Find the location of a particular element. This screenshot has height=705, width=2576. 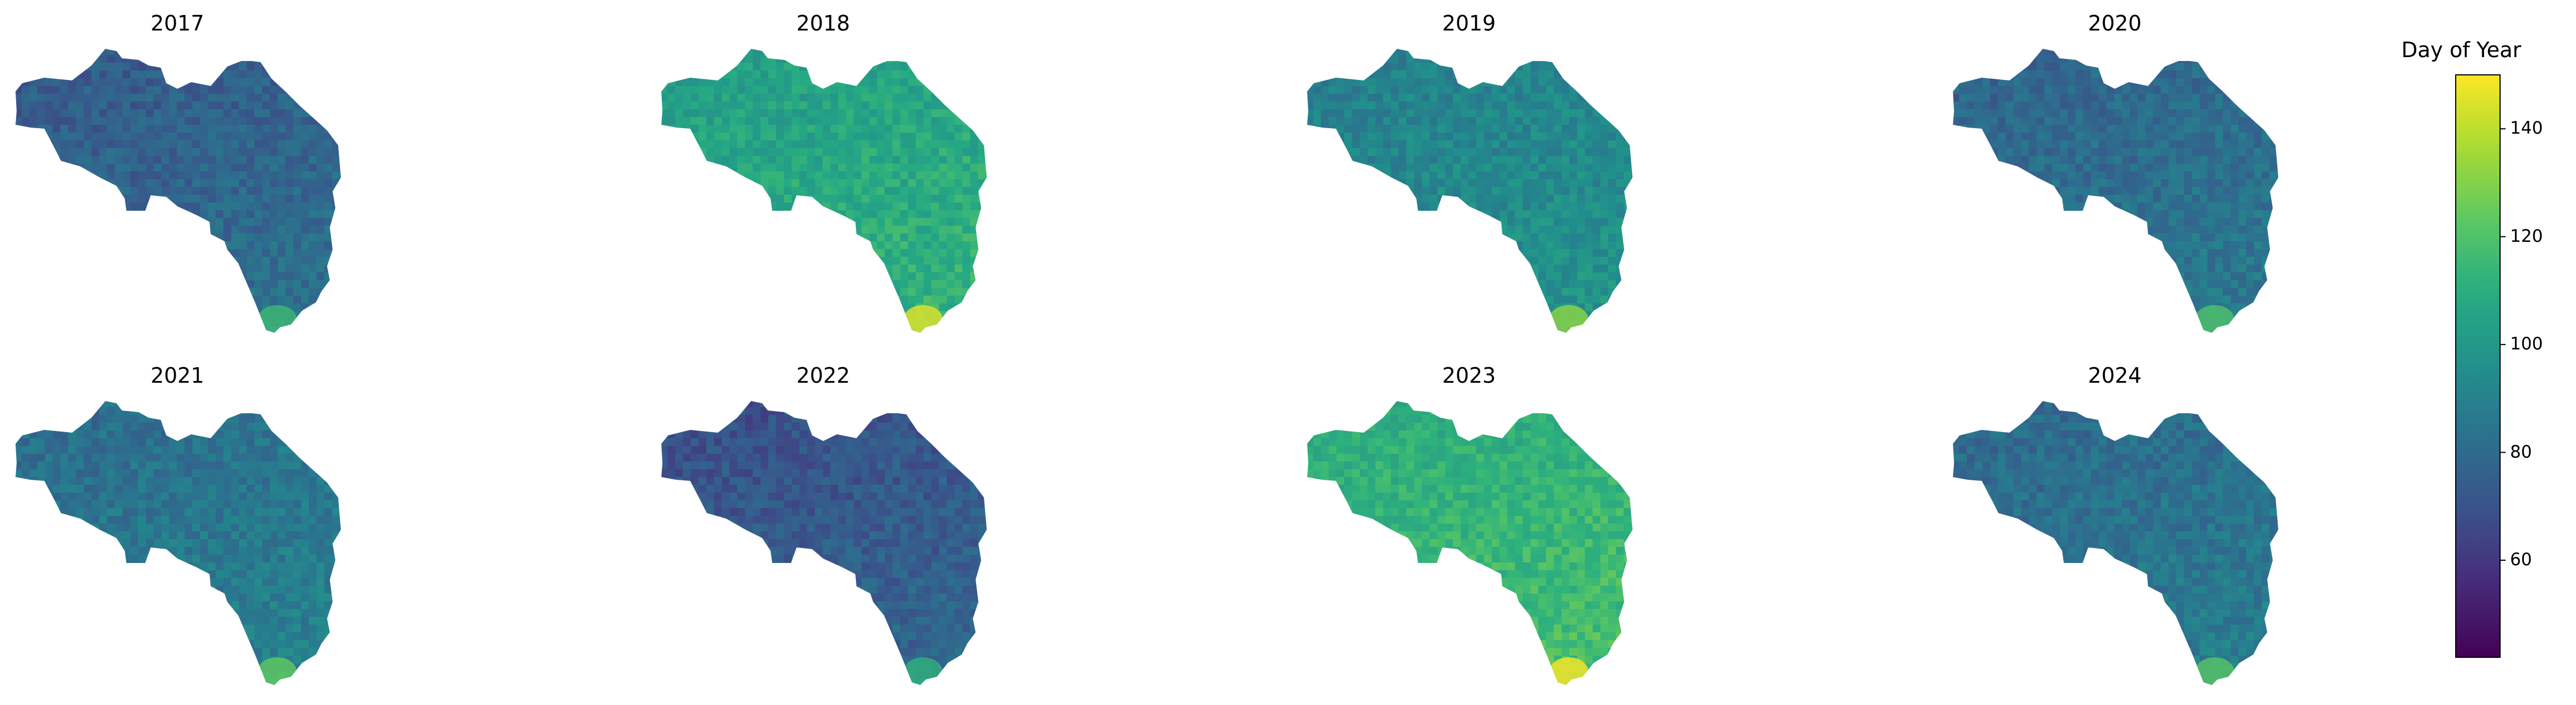

map-panel-2023: 2023 is located at coordinates (1469, 518).